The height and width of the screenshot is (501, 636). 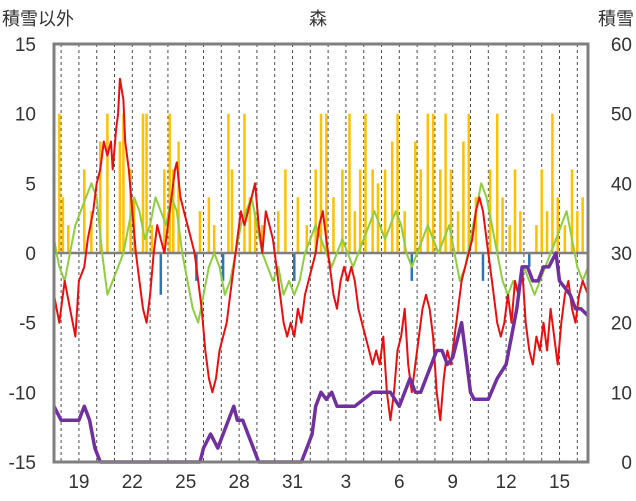 I want to click on right-tick-label: 10, so click(x=621, y=393).